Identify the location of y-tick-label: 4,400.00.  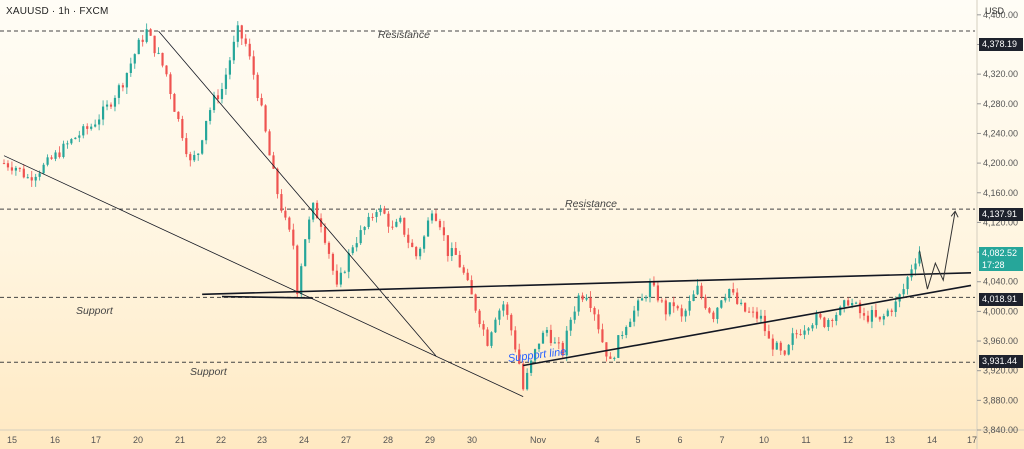
(1000, 15).